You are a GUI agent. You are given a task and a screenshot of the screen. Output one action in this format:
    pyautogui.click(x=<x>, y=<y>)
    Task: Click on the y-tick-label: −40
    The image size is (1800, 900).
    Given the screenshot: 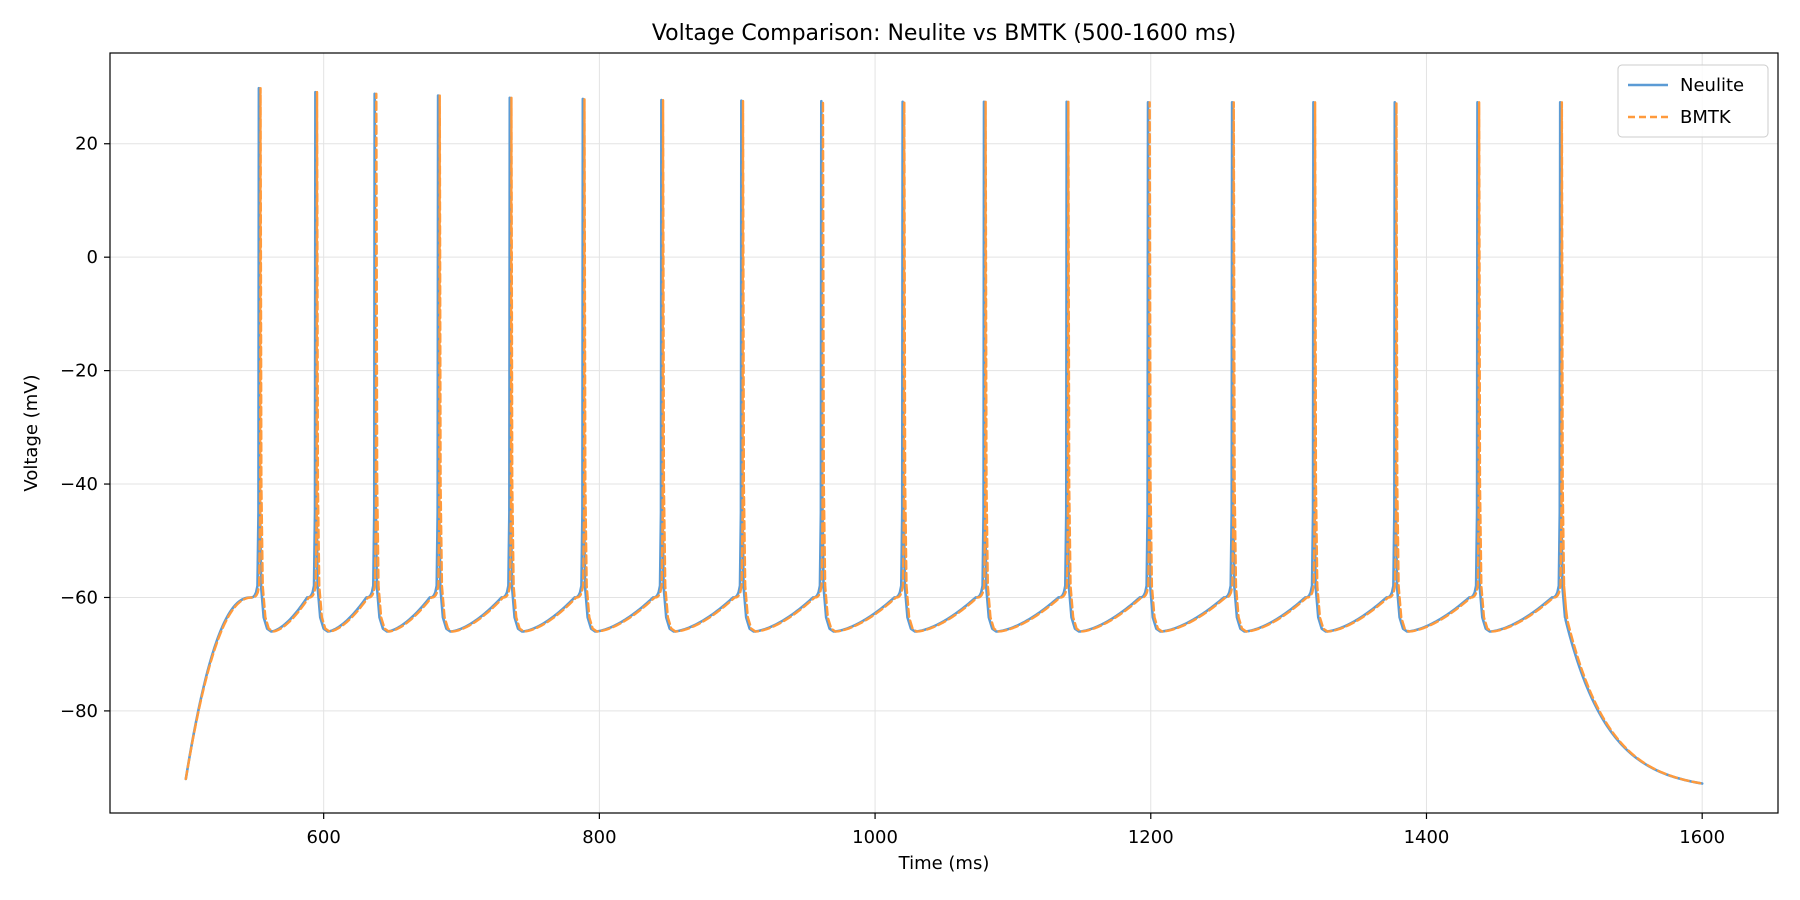 What is the action you would take?
    pyautogui.click(x=79, y=484)
    